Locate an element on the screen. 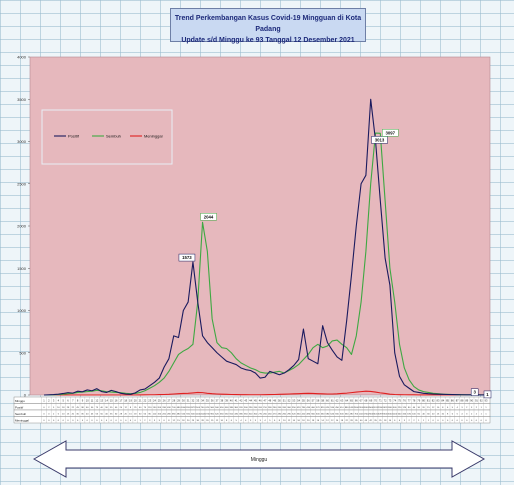  table-cell-positif: 1000 is located at coordinates (184, 408).